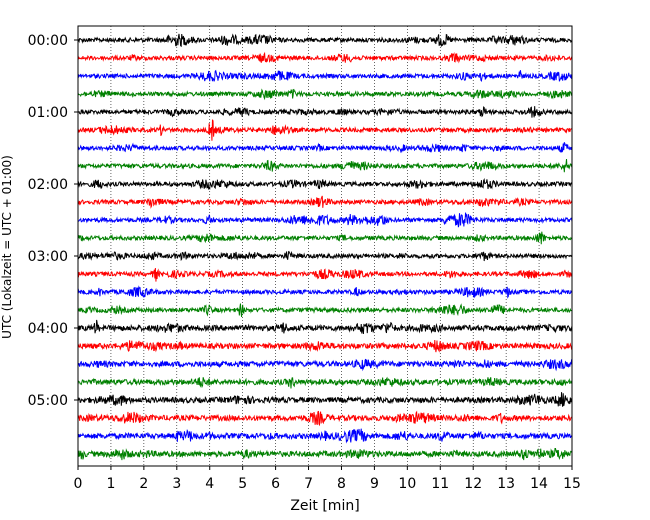  What do you see at coordinates (275, 484) in the screenshot?
I see `x-tick-label: 6` at bounding box center [275, 484].